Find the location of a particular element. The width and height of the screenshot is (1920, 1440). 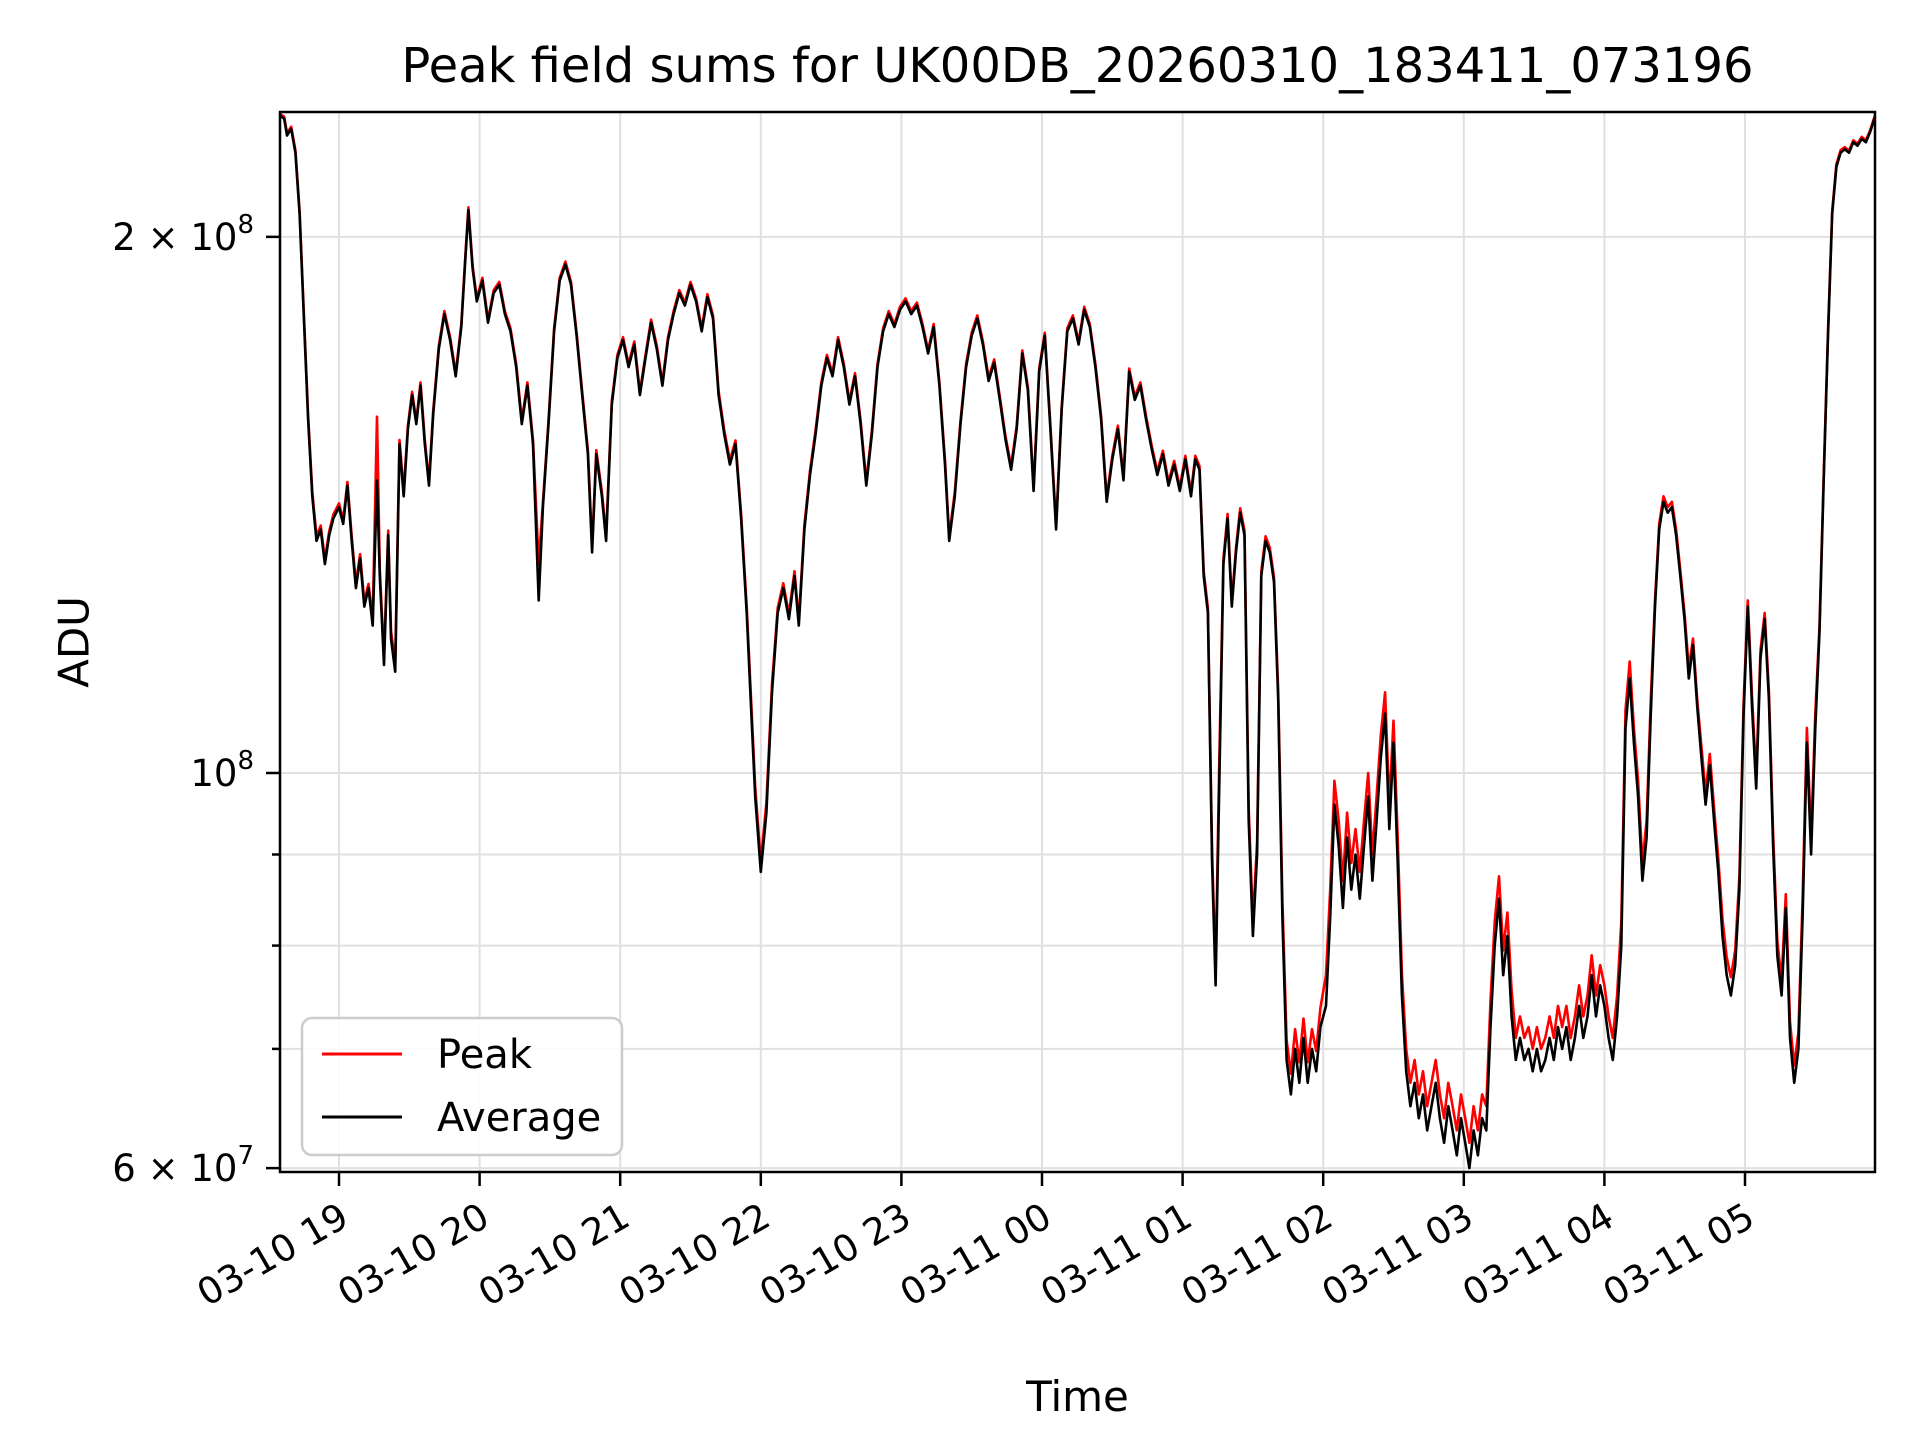

x-tick-label: 03-10 21 is located at coordinates (554, 1255).